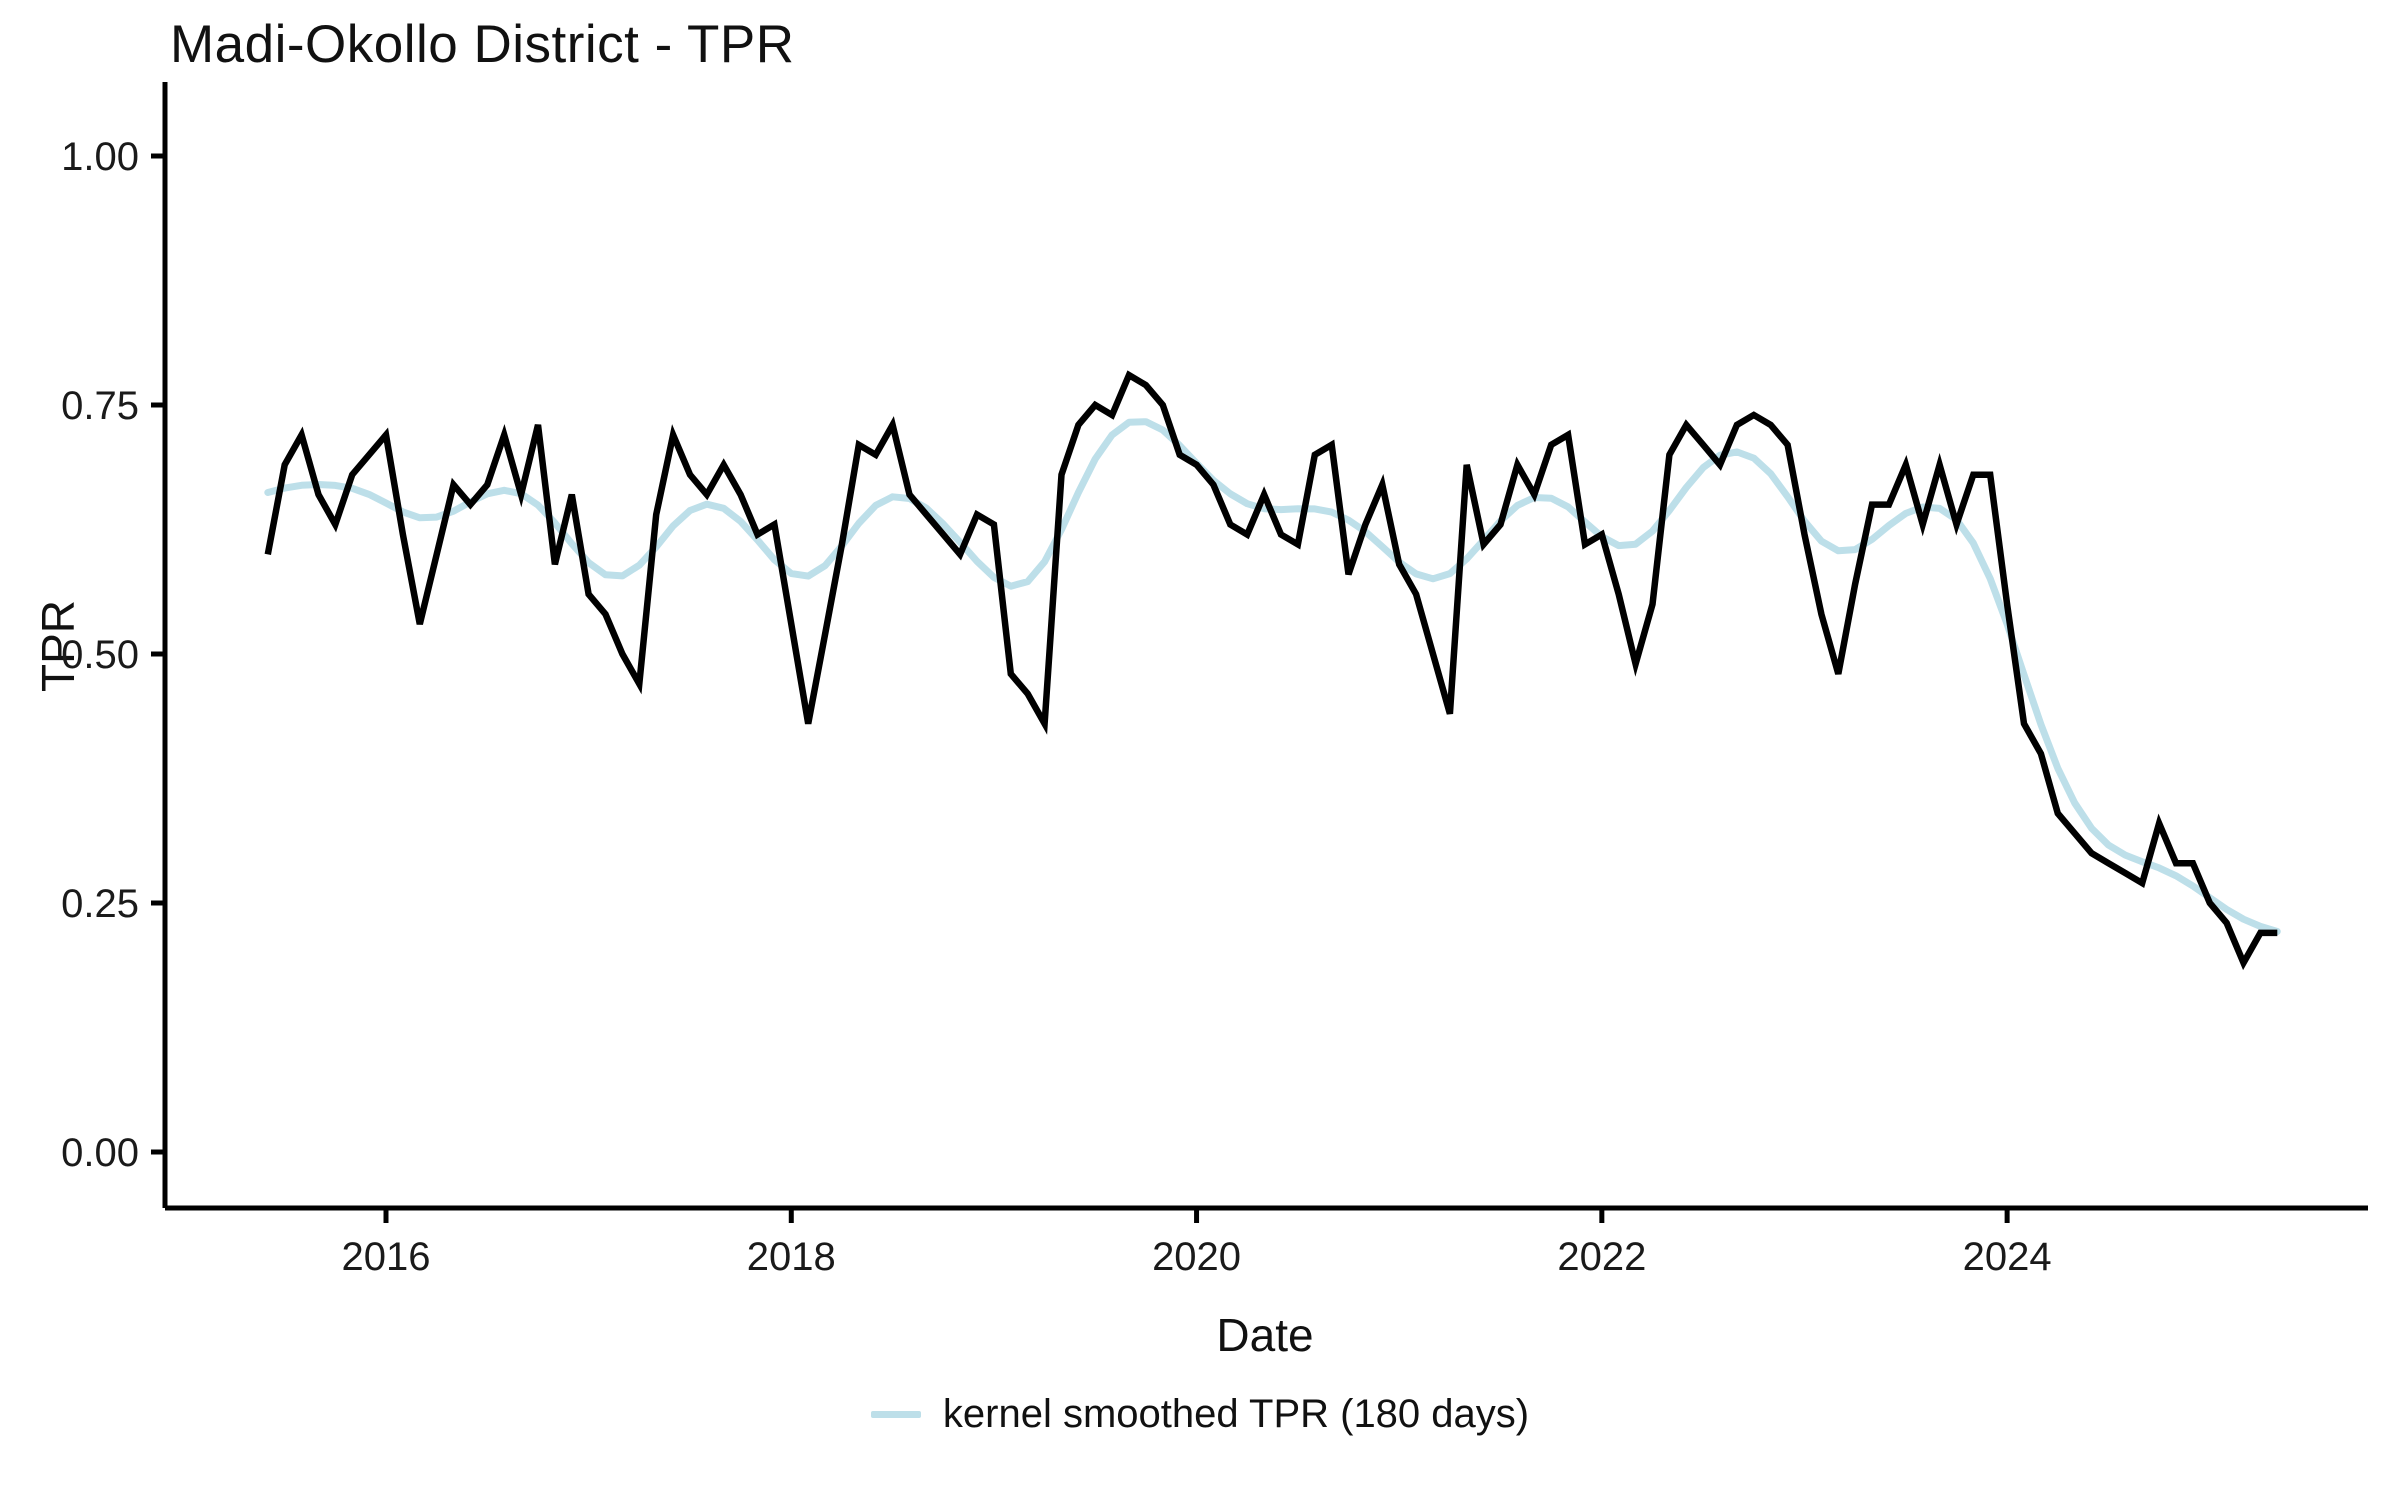  Describe the element at coordinates (1196, 1257) in the screenshot. I see `x-tick-label: 2020` at that location.